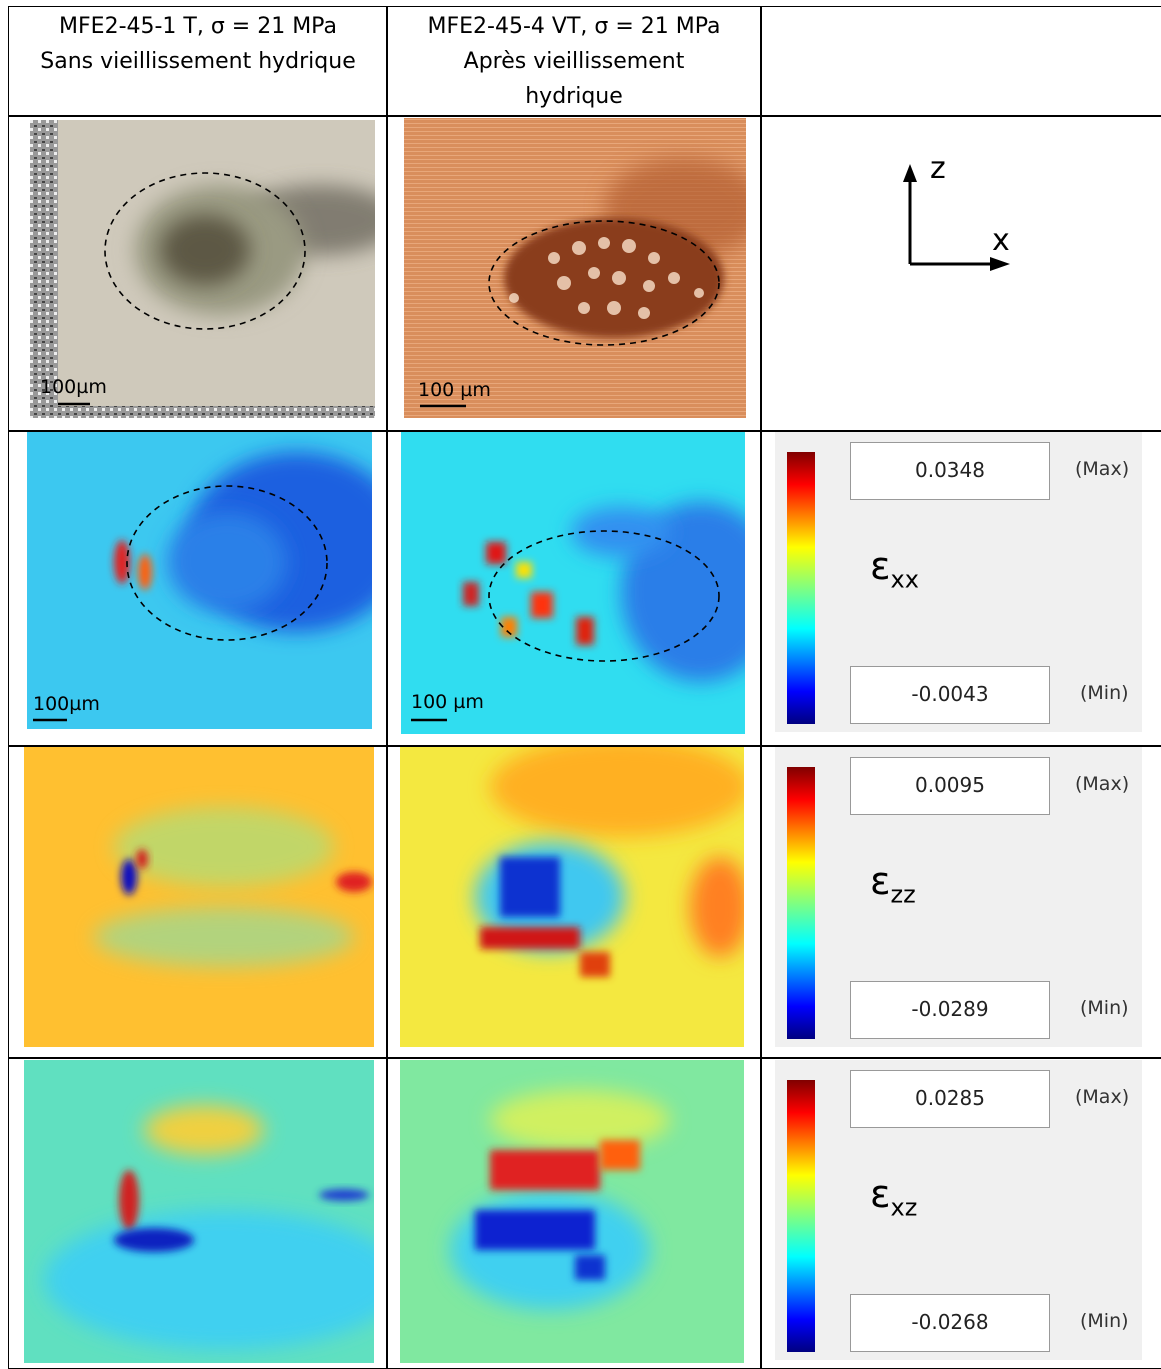 The width and height of the screenshot is (1161, 1369). What do you see at coordinates (958, 897) in the screenshot?
I see `colorbar-panel: 0.0095 -0.0289 (Max) (Min) εzz` at bounding box center [958, 897].